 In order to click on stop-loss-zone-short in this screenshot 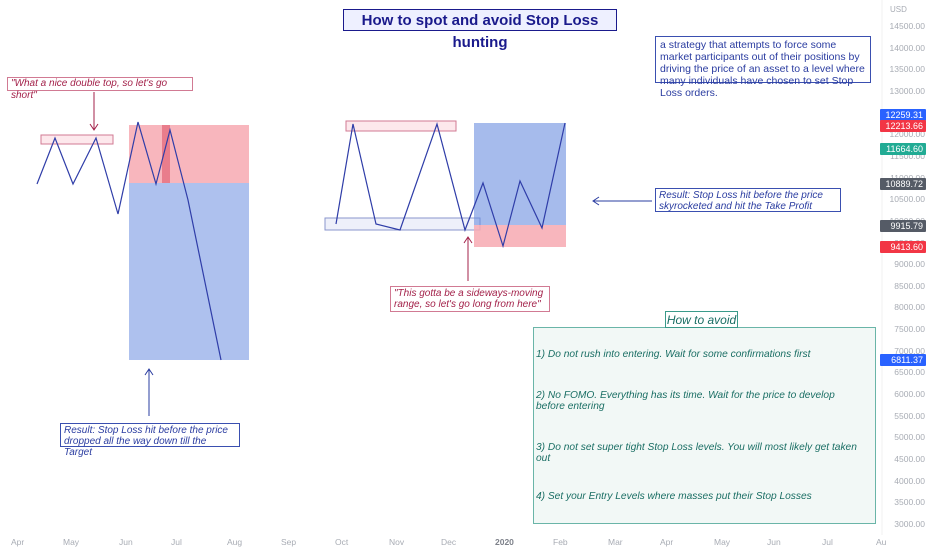, I will do `click(189, 154)`.